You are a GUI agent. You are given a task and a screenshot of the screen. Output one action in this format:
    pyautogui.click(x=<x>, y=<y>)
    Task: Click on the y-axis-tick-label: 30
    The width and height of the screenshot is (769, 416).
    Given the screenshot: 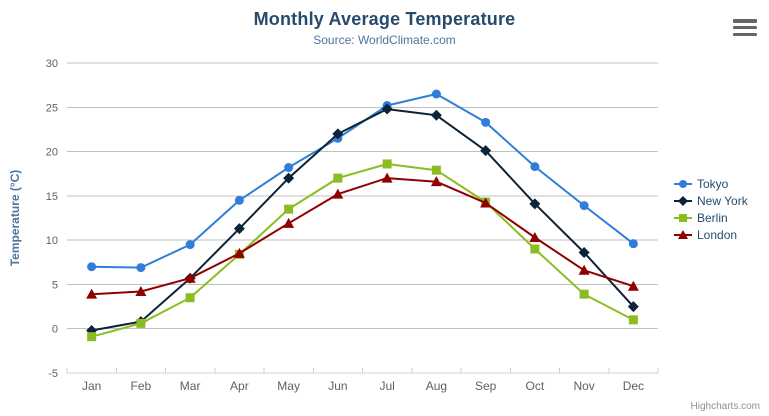 What is the action you would take?
    pyautogui.click(x=52, y=64)
    